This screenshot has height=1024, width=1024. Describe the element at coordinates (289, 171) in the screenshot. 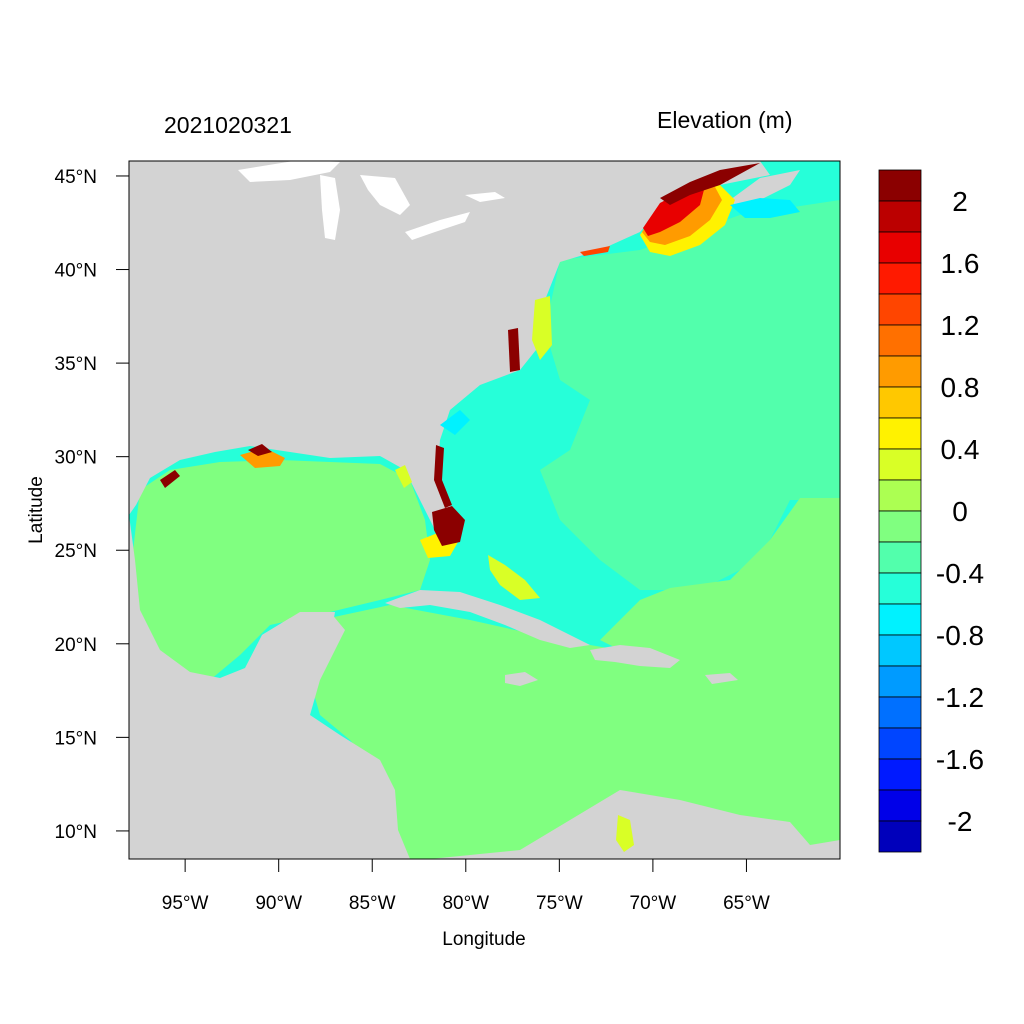

I see `lake-superior` at that location.